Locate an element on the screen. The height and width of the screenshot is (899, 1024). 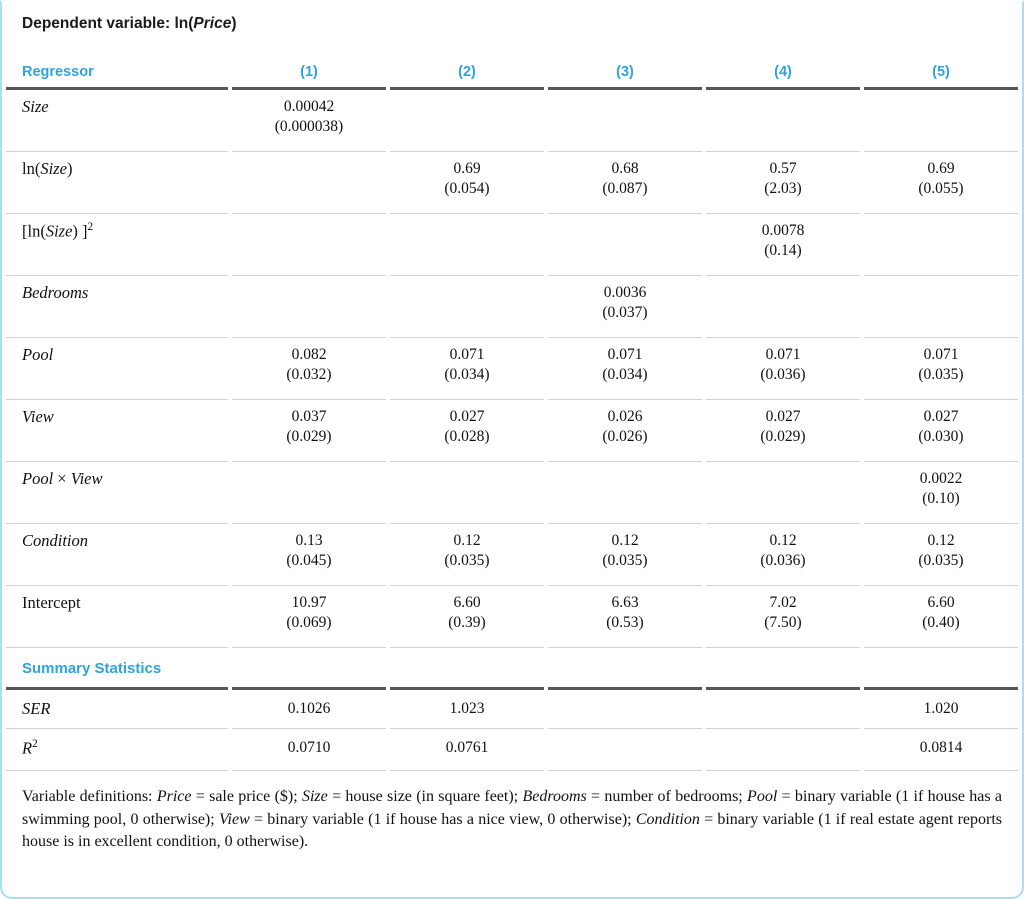
row-label: Bedrooms is located at coordinates (117, 307).